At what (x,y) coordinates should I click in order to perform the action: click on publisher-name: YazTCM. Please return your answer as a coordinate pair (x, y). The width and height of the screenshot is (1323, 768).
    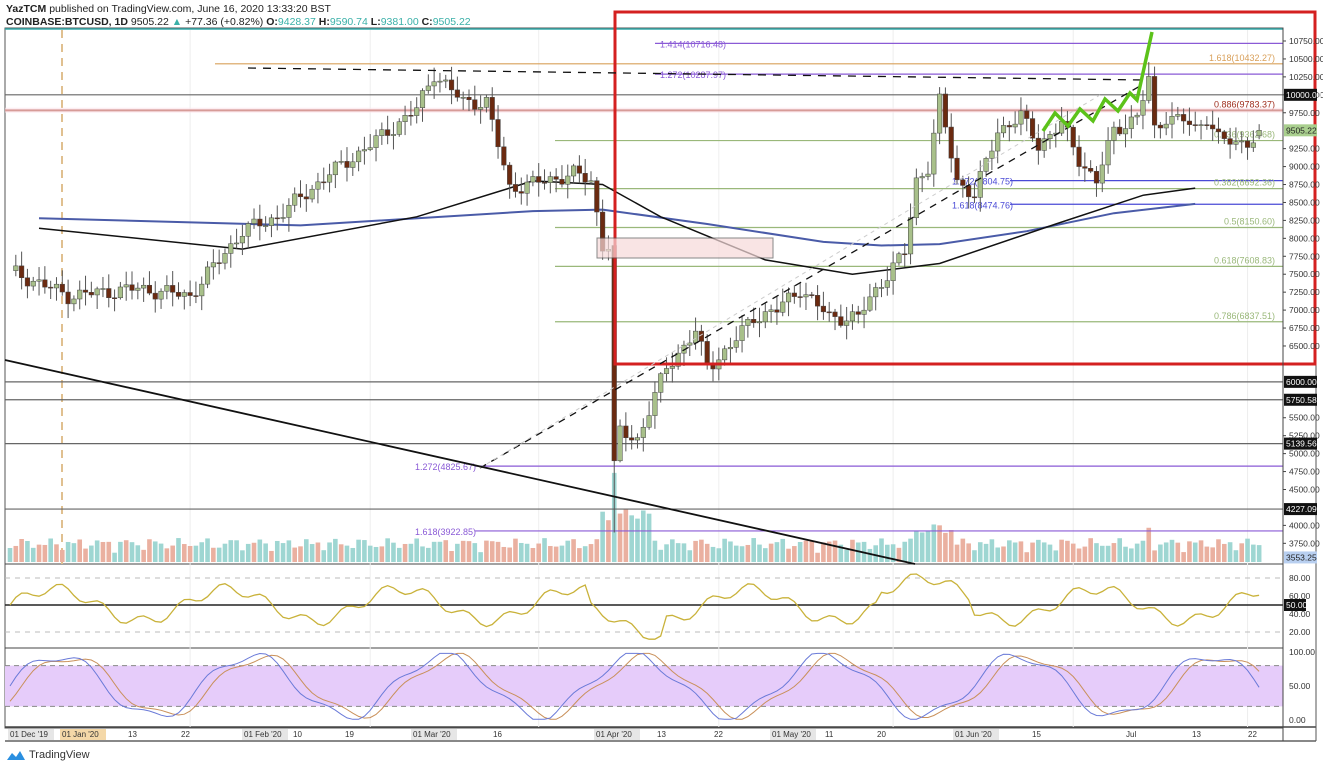
    Looking at the image, I should click on (26, 9).